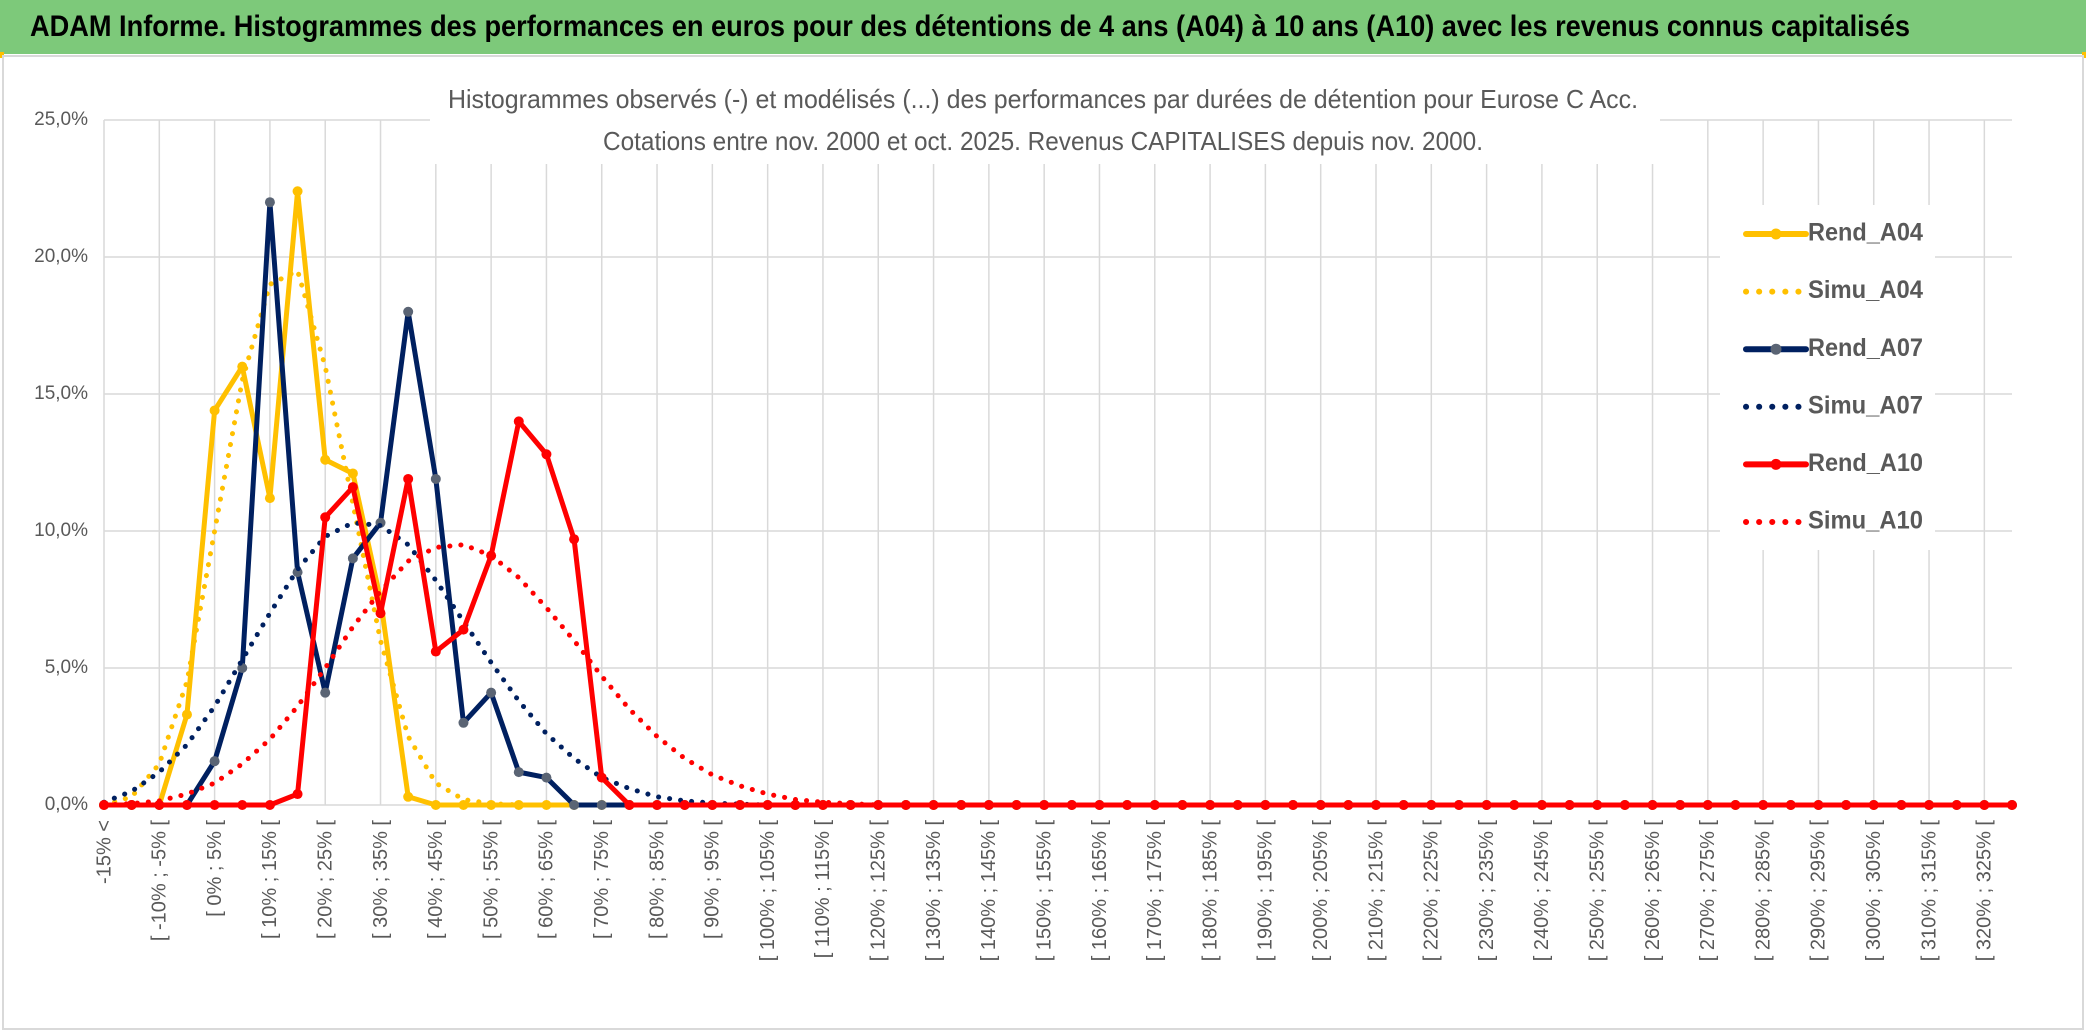 The height and width of the screenshot is (1033, 2086). What do you see at coordinates (1865, 233) in the screenshot?
I see `legend-label: Rend_A04` at bounding box center [1865, 233].